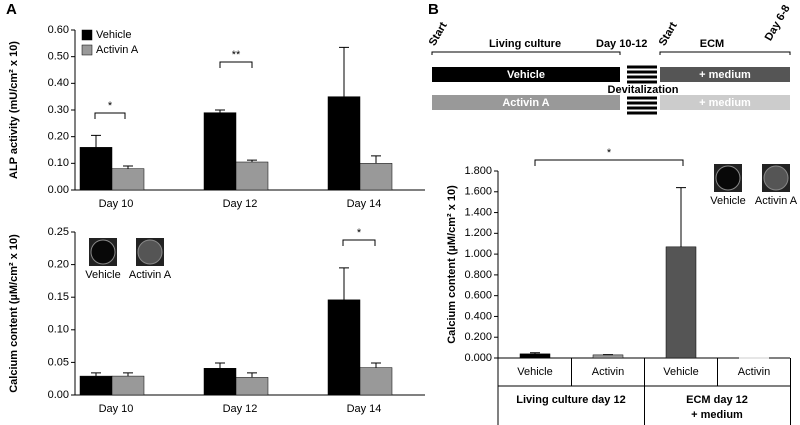 Image resolution: width=800 pixels, height=425 pixels. Describe the element at coordinates (478, 316) in the screenshot. I see `y-tick-label: 0.400` at that location.